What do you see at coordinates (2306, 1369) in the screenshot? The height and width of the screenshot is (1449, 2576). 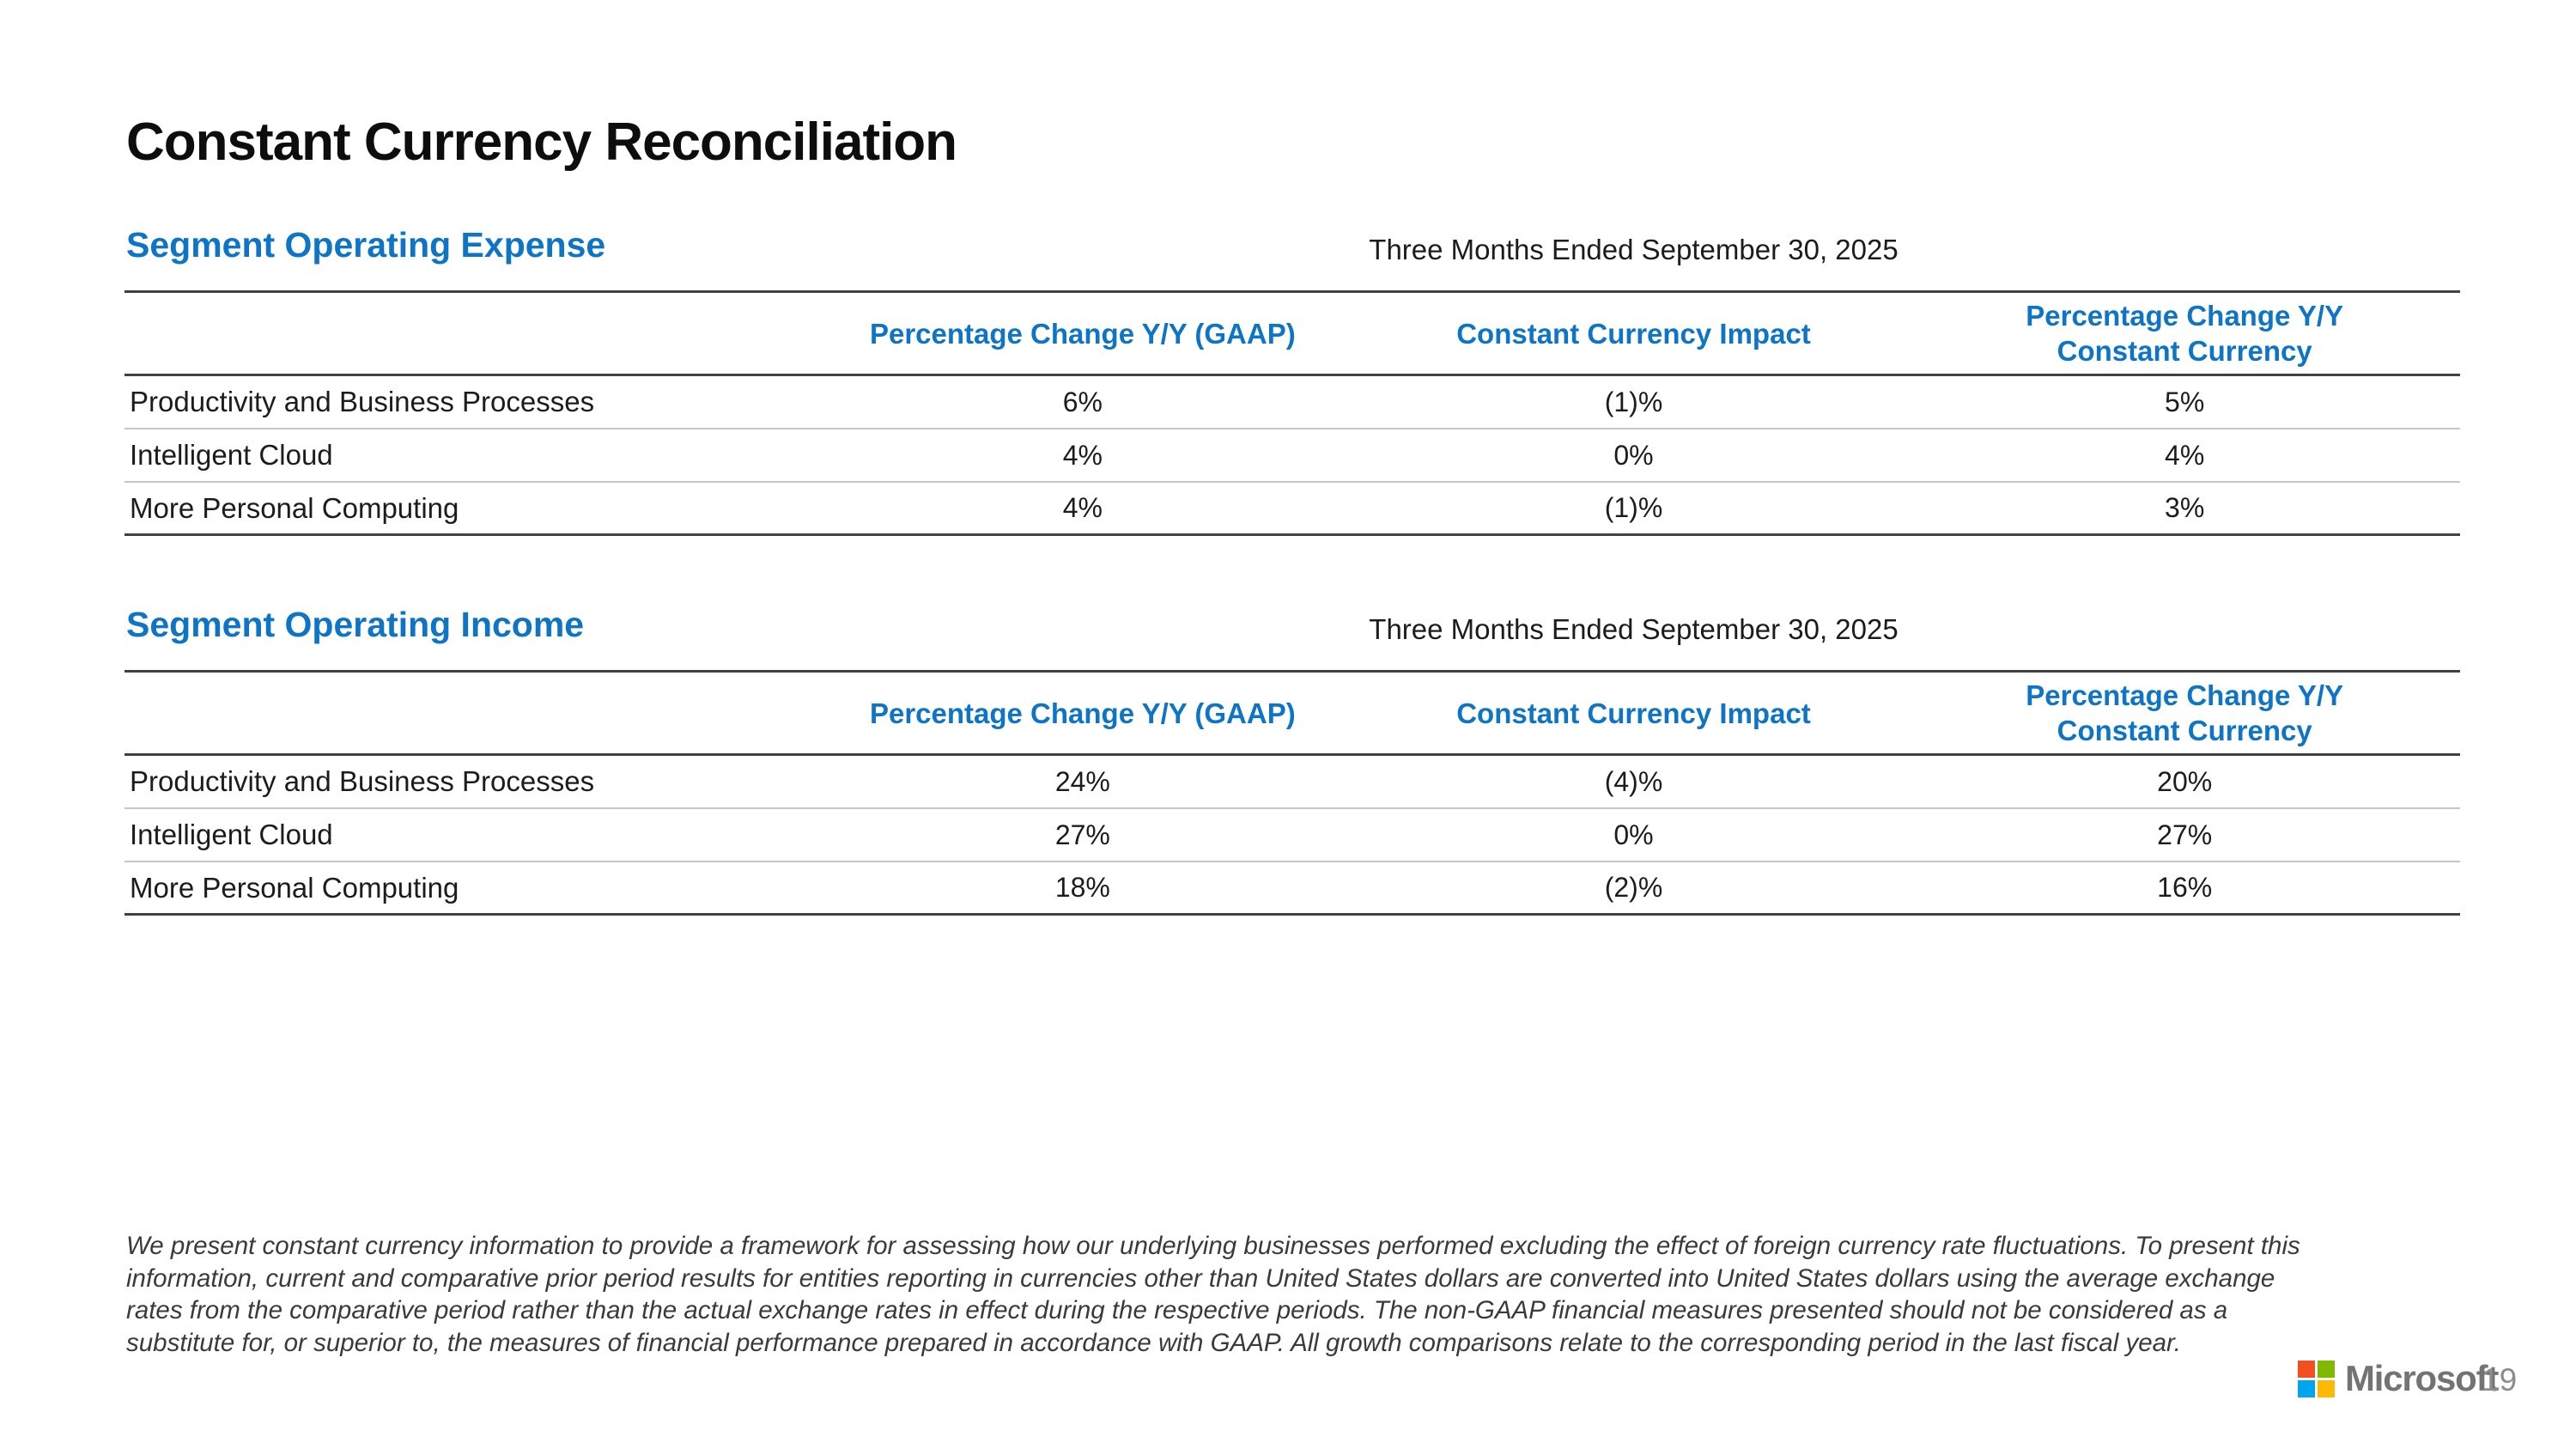 I see `logo-square-red` at bounding box center [2306, 1369].